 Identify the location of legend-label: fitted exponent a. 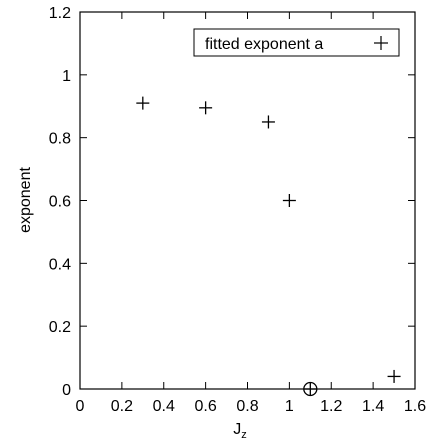
(264, 44).